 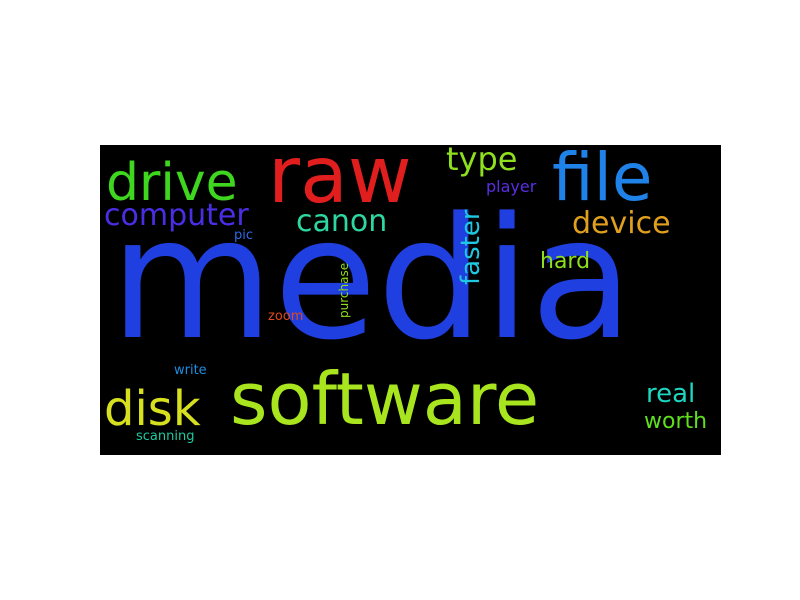 What do you see at coordinates (511, 186) in the screenshot?
I see `word-player: player` at bounding box center [511, 186].